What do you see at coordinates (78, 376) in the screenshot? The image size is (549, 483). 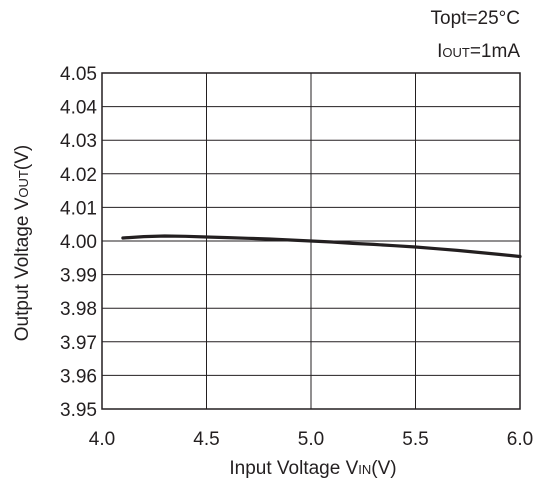 I see `y-tick-label: 3.96` at bounding box center [78, 376].